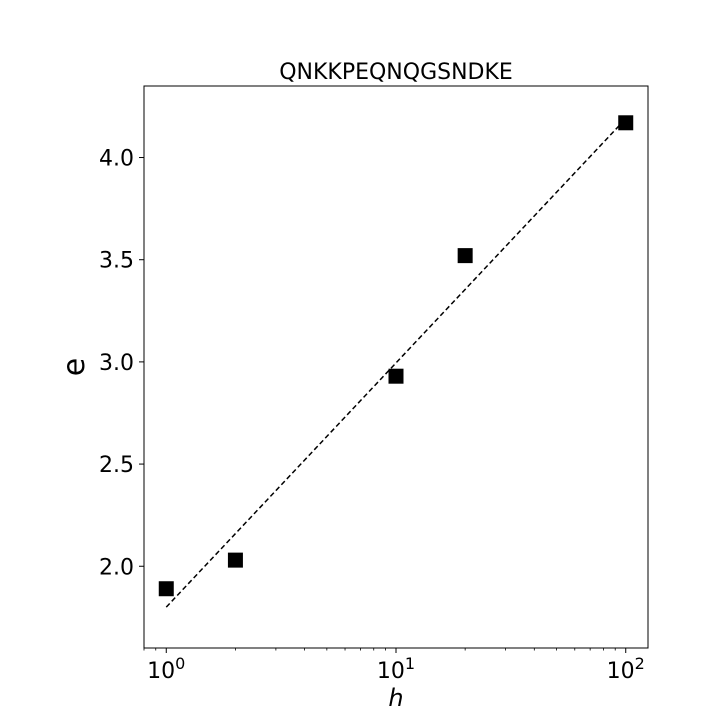  What do you see at coordinates (180, 663) in the screenshot?
I see `x-tick-exponent: 0` at bounding box center [180, 663].